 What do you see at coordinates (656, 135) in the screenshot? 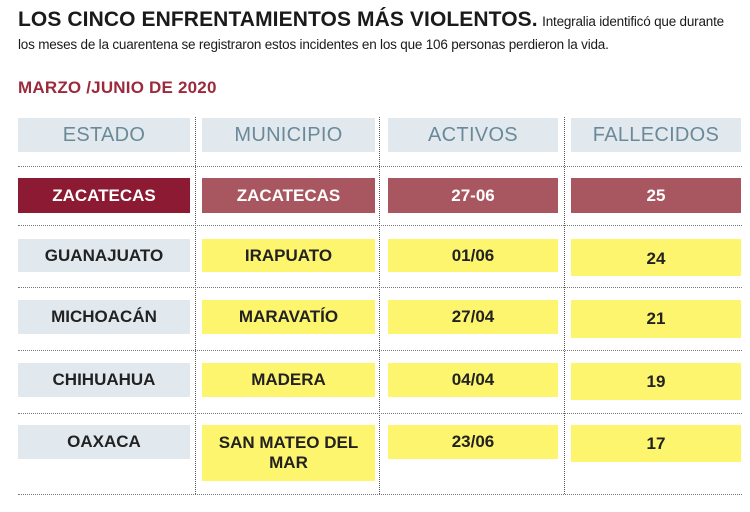
I see `header-fallecidos: FALLECIDOS` at bounding box center [656, 135].